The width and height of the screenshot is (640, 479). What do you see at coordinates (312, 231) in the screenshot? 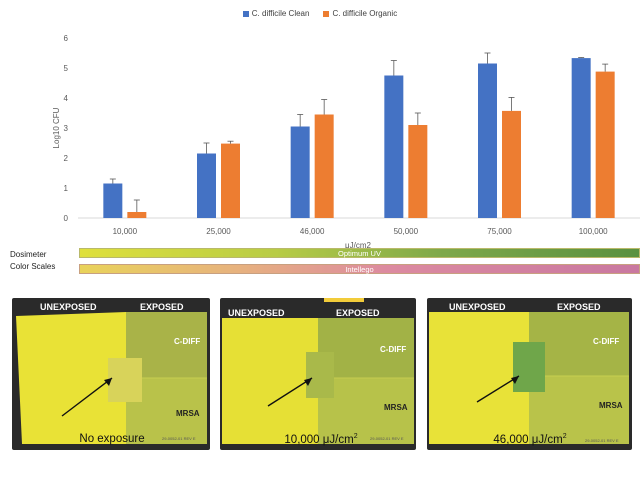
I see `x-tick-label: 46,000` at bounding box center [312, 231].